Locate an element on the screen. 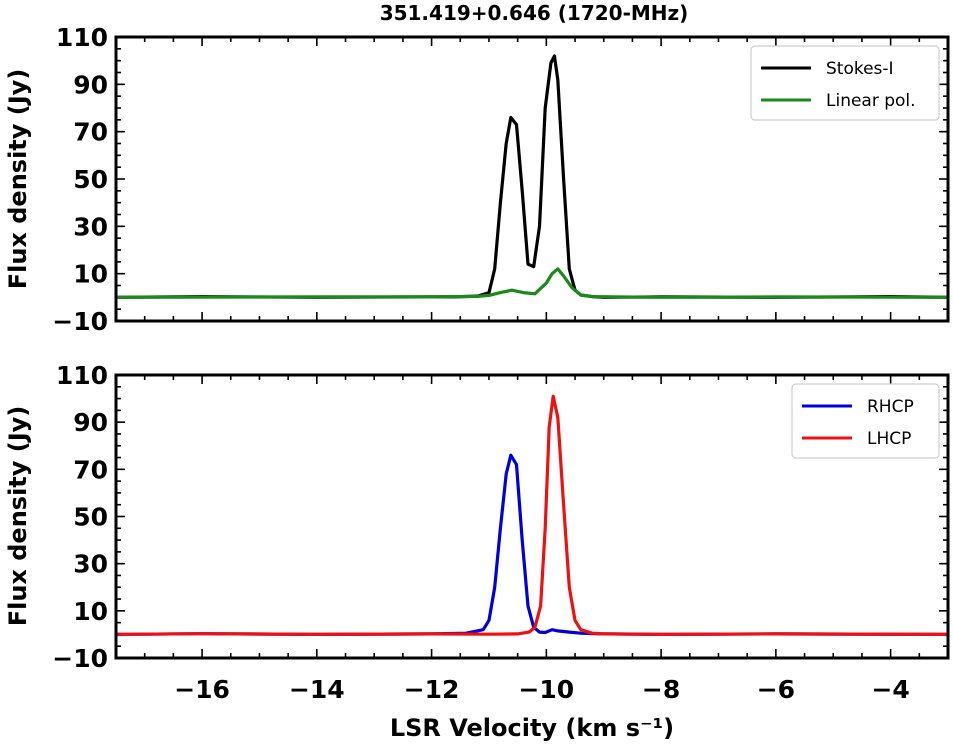 The image size is (953, 746). series-line-linear-pol is located at coordinates (532, 283).